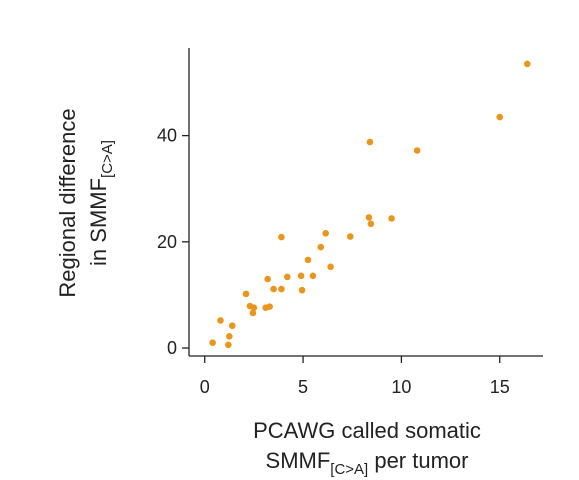 The height and width of the screenshot is (480, 579). Describe the element at coordinates (355, 376) in the screenshot. I see `x-ticks: 0 5 10 15` at that location.